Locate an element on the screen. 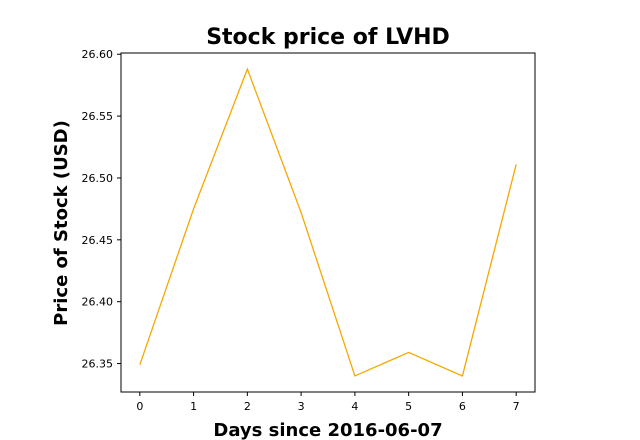  y-tick-label: 26.45 is located at coordinates (98, 240).